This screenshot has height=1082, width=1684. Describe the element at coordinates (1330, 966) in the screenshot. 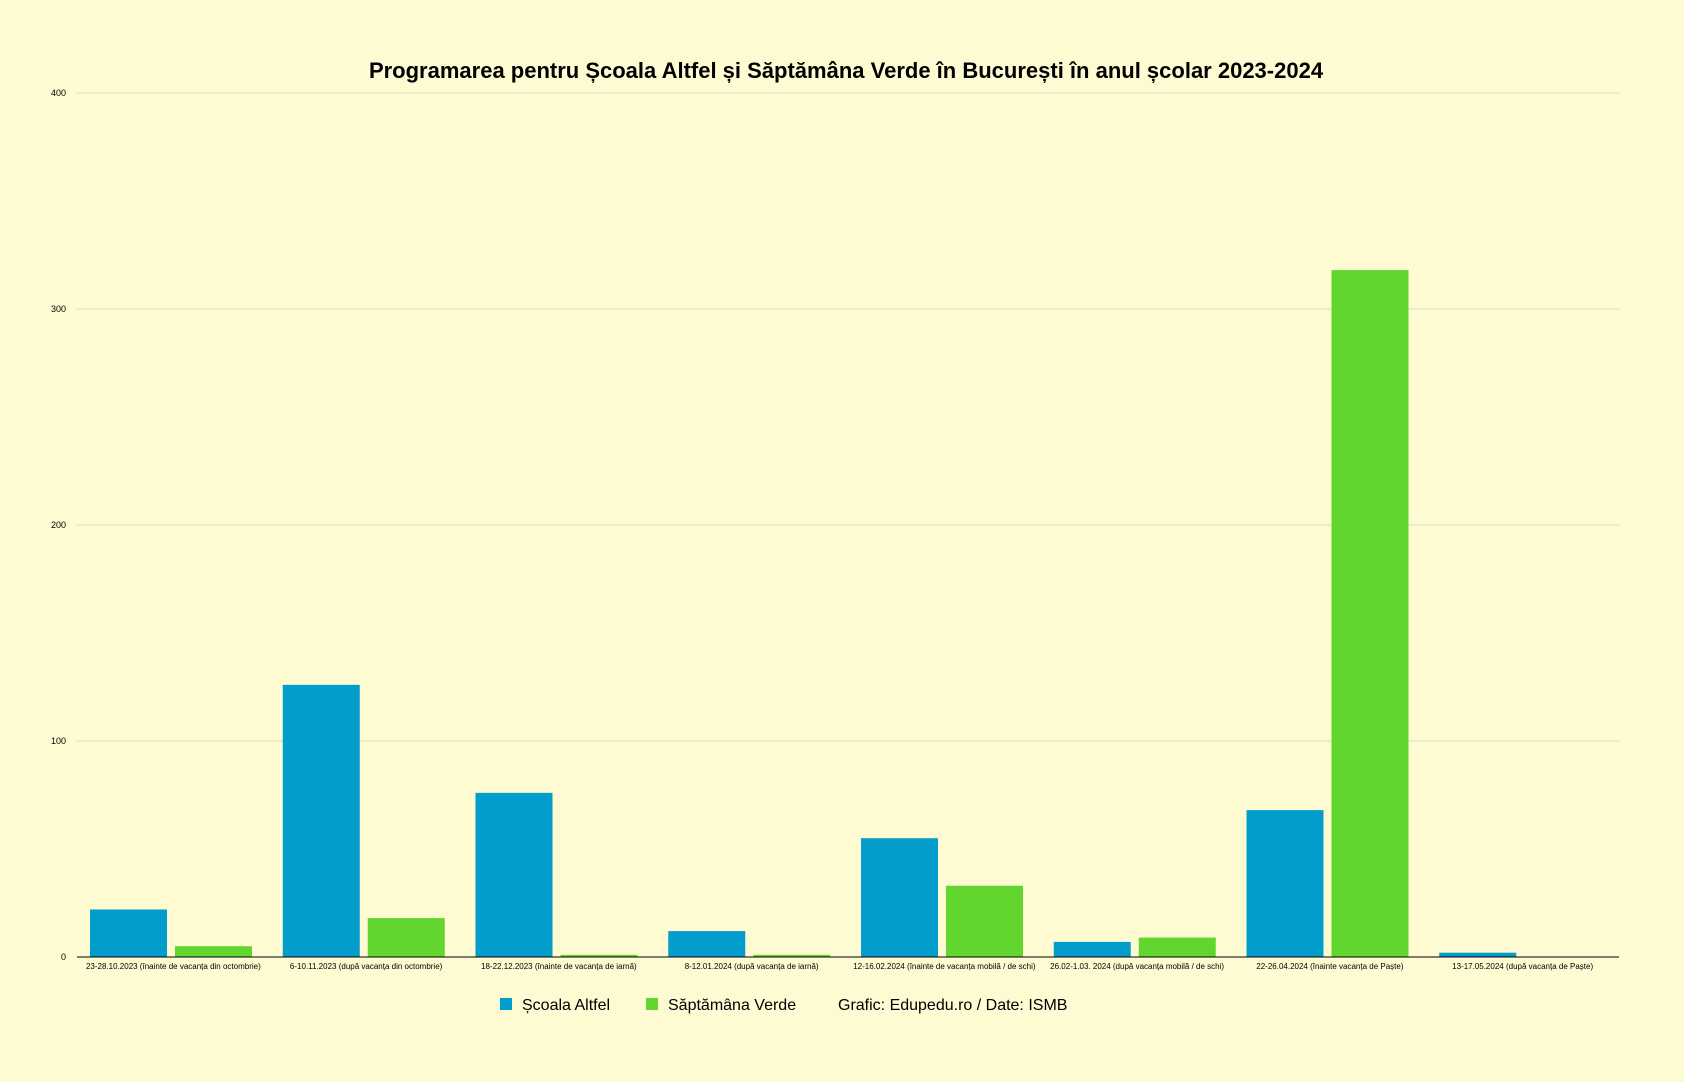

I see `x-tick-label: 22-26.04.2024 (înainte vacanța de Paște)` at that location.